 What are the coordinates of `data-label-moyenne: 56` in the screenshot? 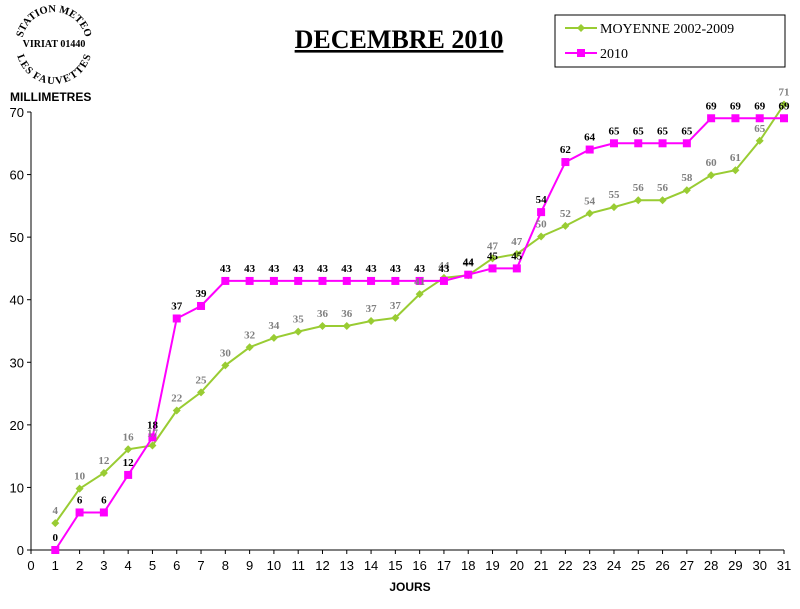 It's located at (663, 188).